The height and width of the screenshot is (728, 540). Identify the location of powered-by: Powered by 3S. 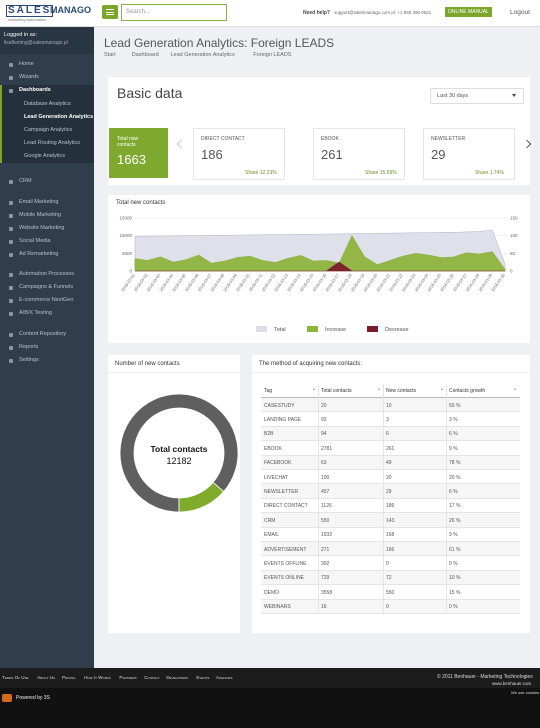
(33, 698).